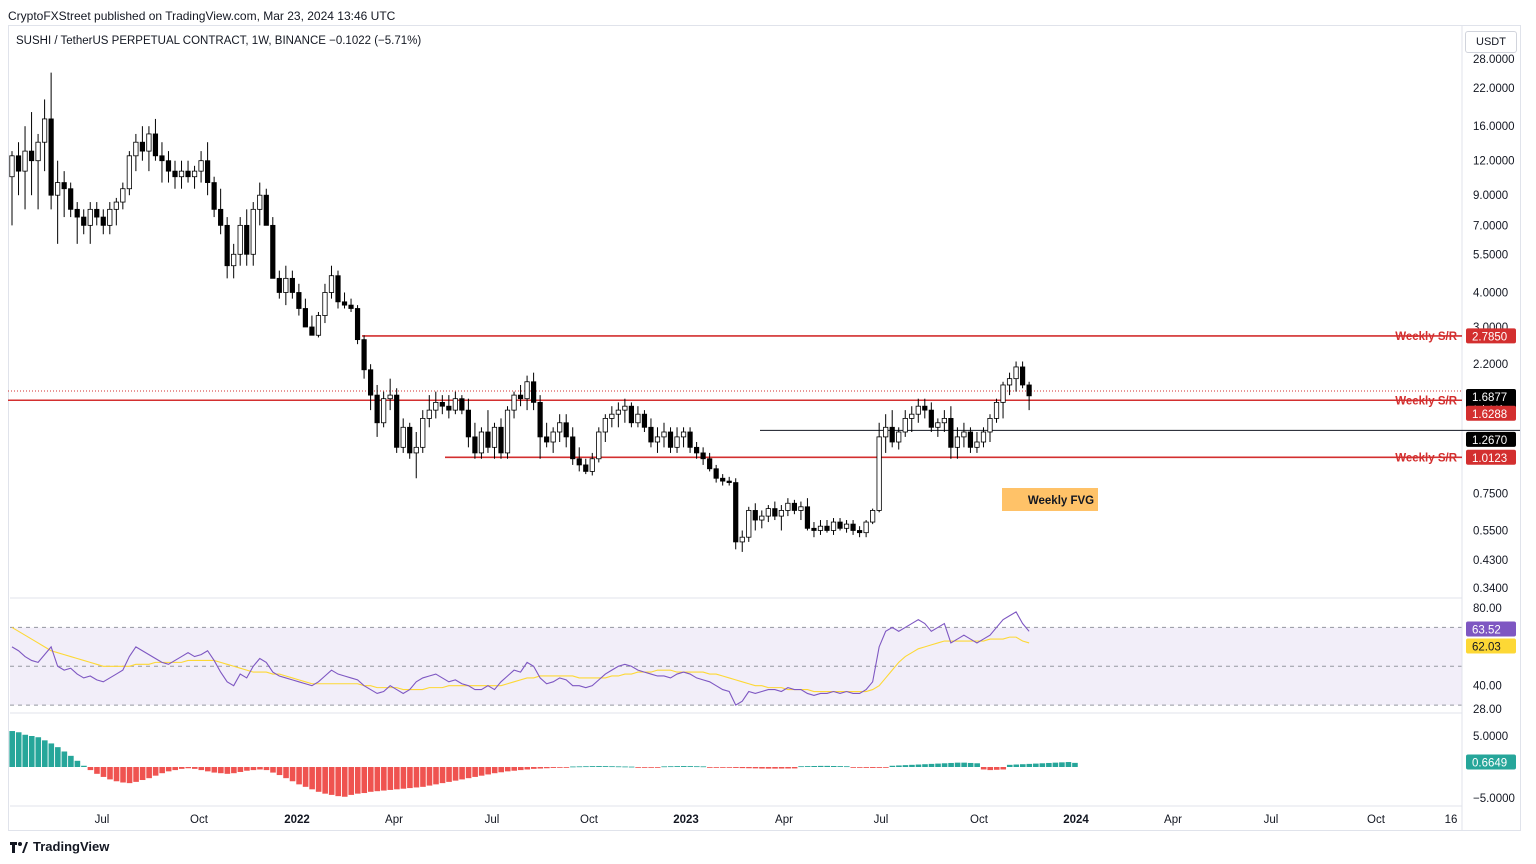 This screenshot has height=864, width=1536. What do you see at coordinates (1491, 42) in the screenshot?
I see `currency-button: USDT` at bounding box center [1491, 42].